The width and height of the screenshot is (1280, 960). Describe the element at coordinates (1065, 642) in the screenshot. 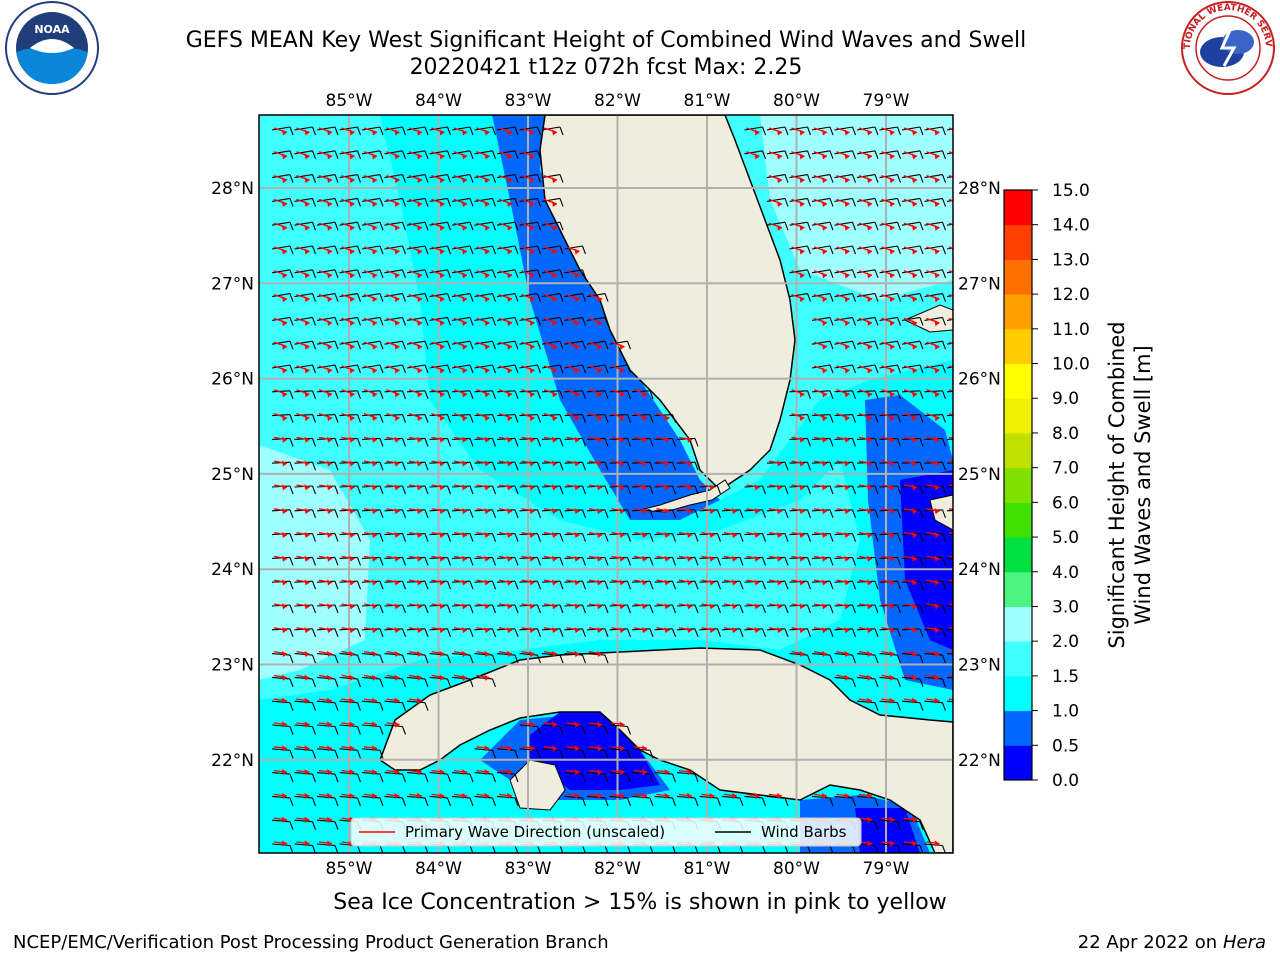

I see `colorbar-tick-label: 2.0` at that location.